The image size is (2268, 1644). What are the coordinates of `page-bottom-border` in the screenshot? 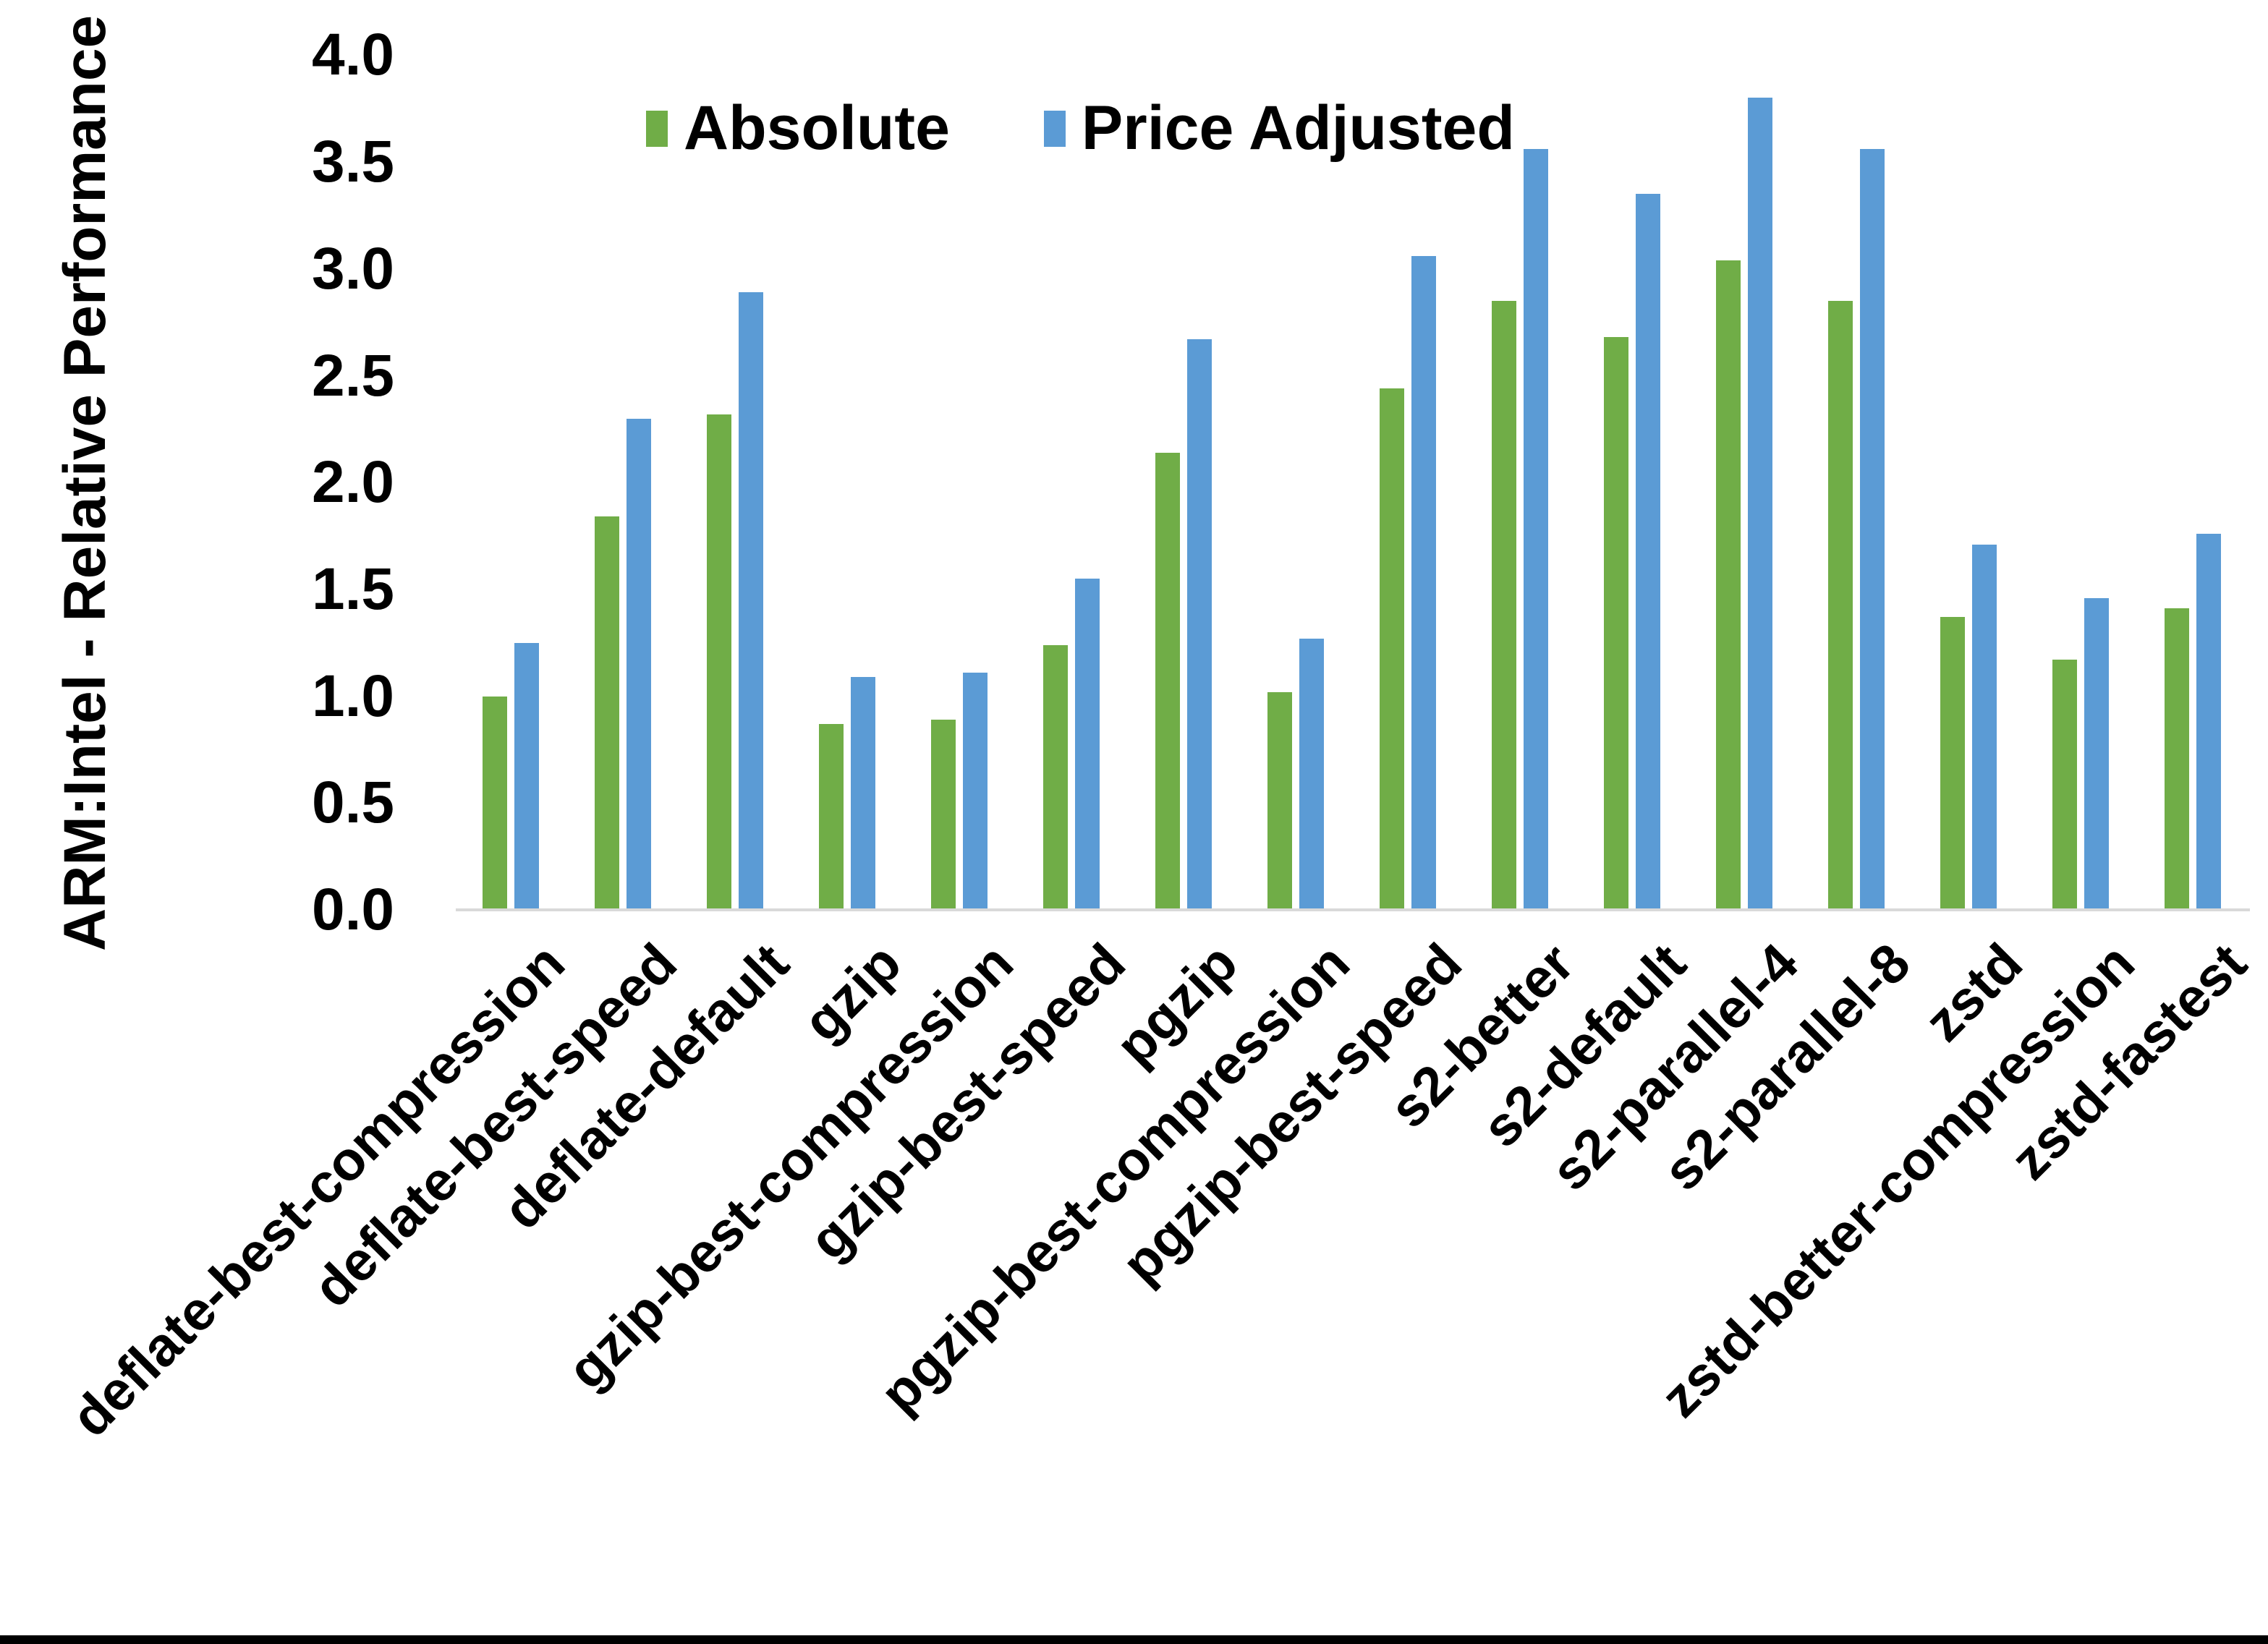 It's located at (1134, 1639).